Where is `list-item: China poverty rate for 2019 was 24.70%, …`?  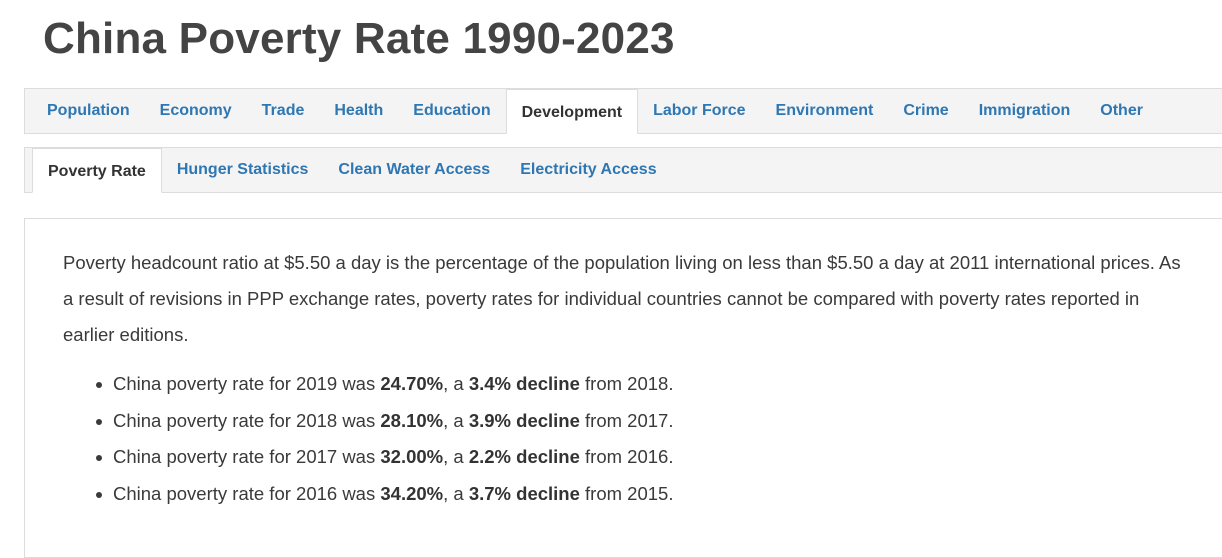
list-item: China poverty rate for 2019 was 24.70%, … is located at coordinates (384, 384).